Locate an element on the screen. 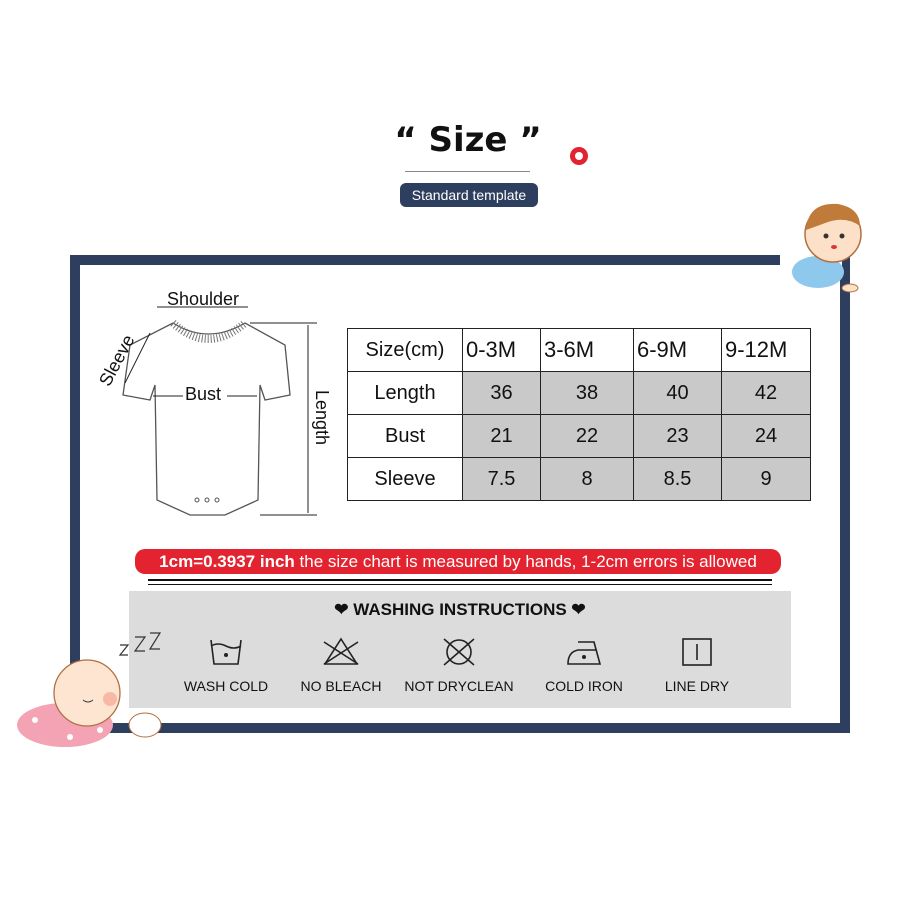 This screenshot has width=917, height=917. sleeping-baby-illustration is located at coordinates (89, 689).